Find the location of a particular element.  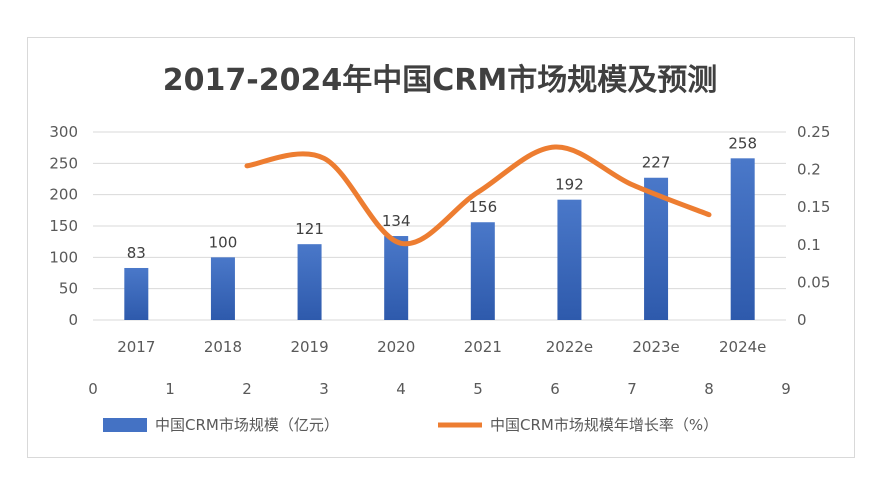

x-secondary-tick-label: 9 is located at coordinates (786, 389).